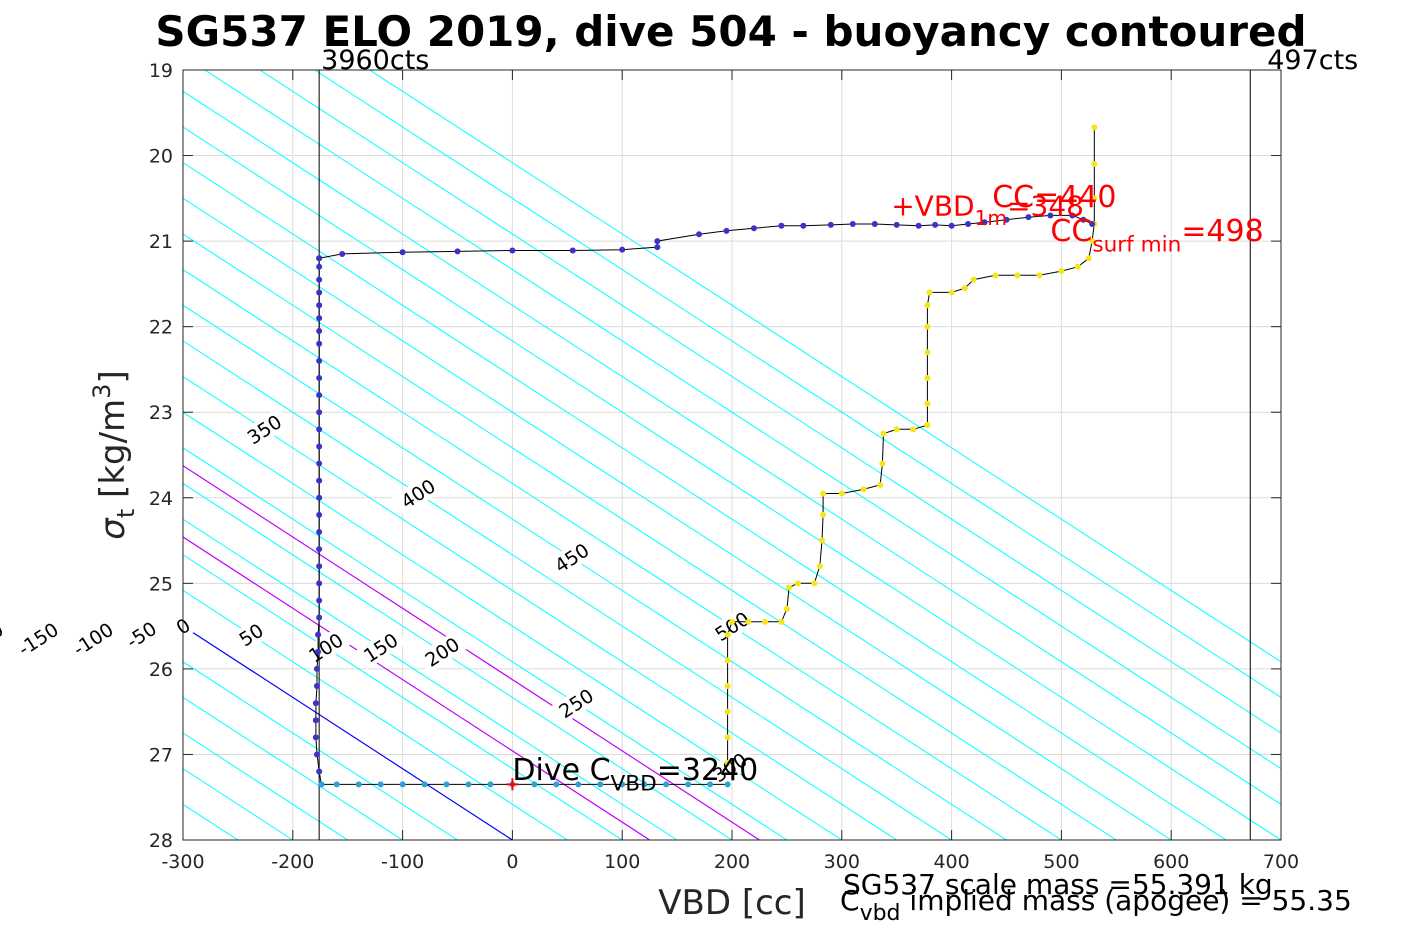 This screenshot has width=1417, height=945. I want to click on x-tick-label: 400, so click(951, 862).